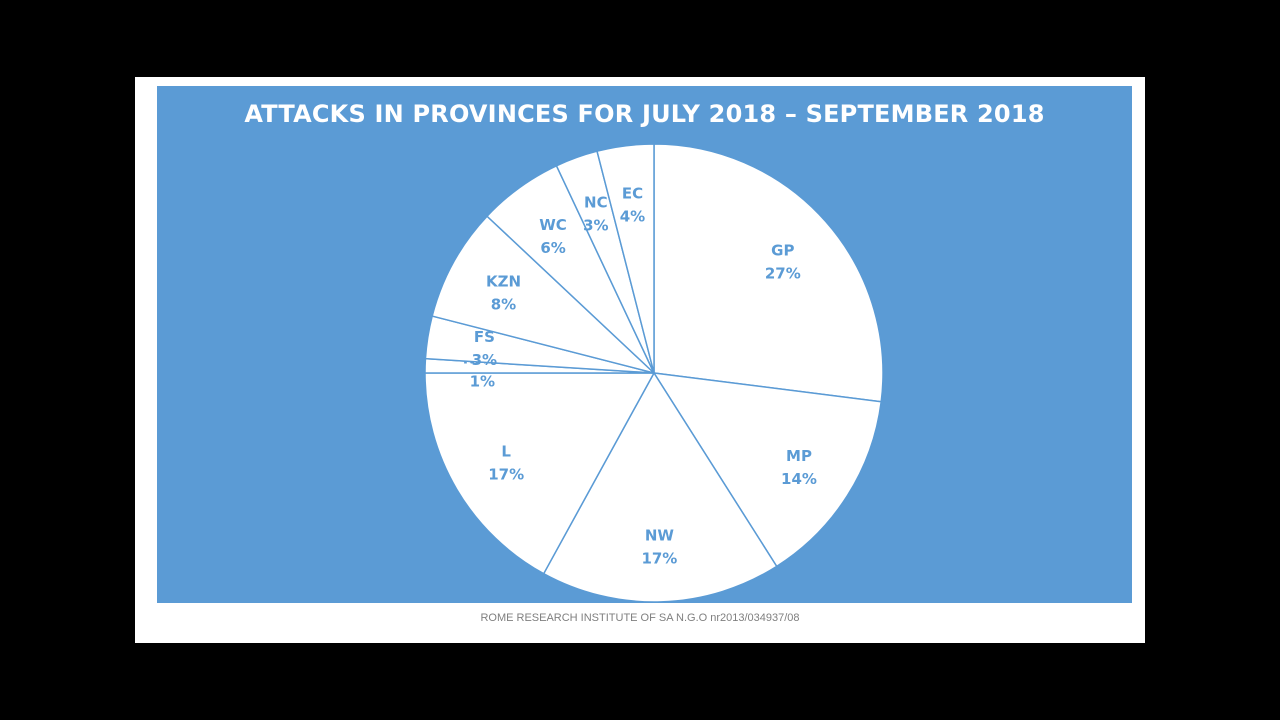  I want to click on slice-percent-l: 17%, so click(506, 474).